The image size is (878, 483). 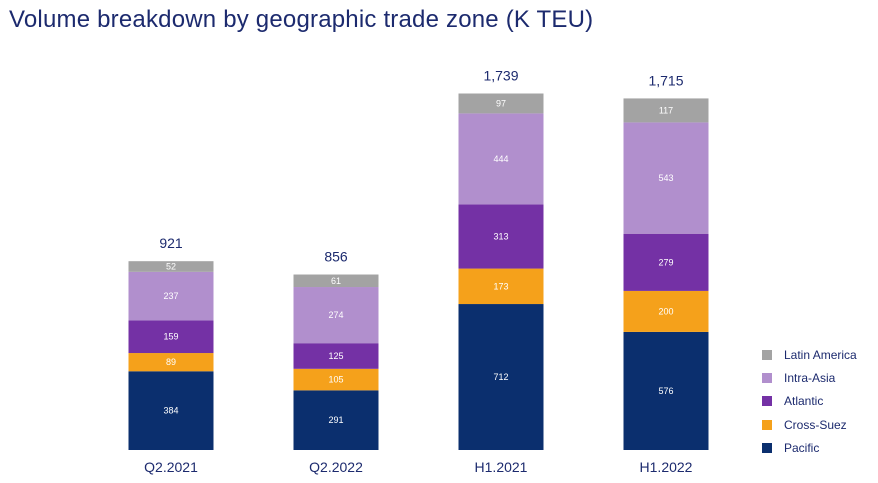 I want to click on data-label-intra-asia: 237, so click(x=170, y=296).